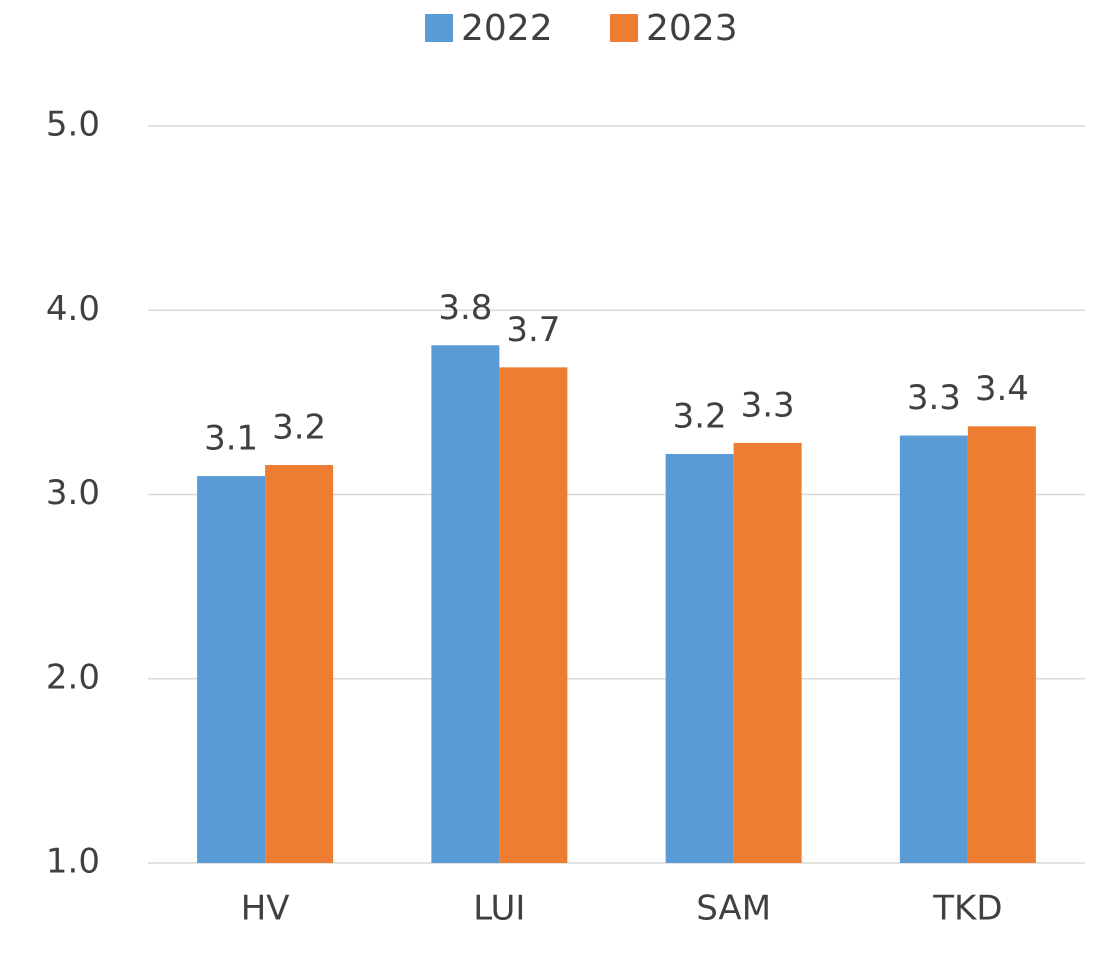 The image size is (1101, 957). Describe the element at coordinates (73, 493) in the screenshot. I see `y-tick-label: 3.0` at that location.